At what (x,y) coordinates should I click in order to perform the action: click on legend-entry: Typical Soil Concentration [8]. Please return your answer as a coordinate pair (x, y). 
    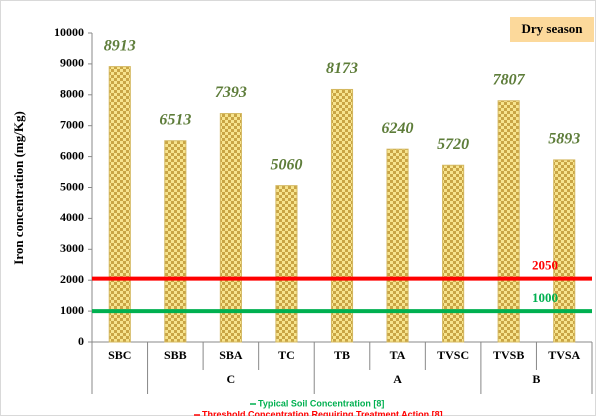
    Looking at the image, I should click on (321, 403).